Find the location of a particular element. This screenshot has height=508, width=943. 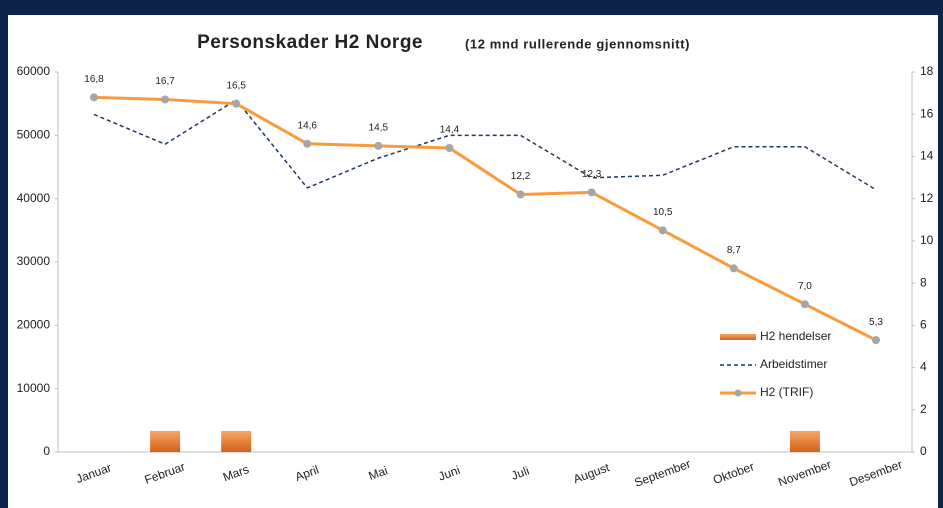

x-tick-label: Oktober is located at coordinates (733, 473).